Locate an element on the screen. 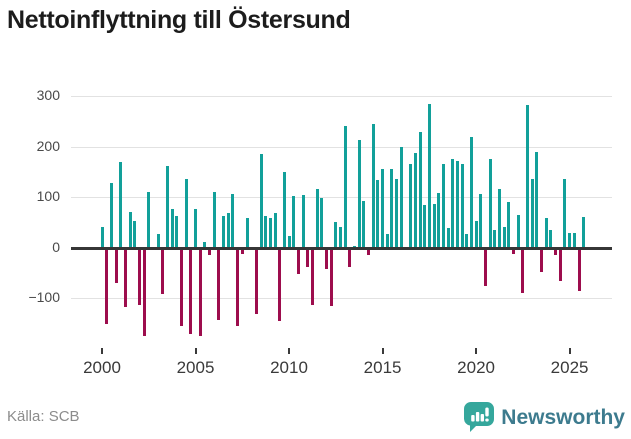 The image size is (631, 439). source-note: Källa: SCB is located at coordinates (43, 416).